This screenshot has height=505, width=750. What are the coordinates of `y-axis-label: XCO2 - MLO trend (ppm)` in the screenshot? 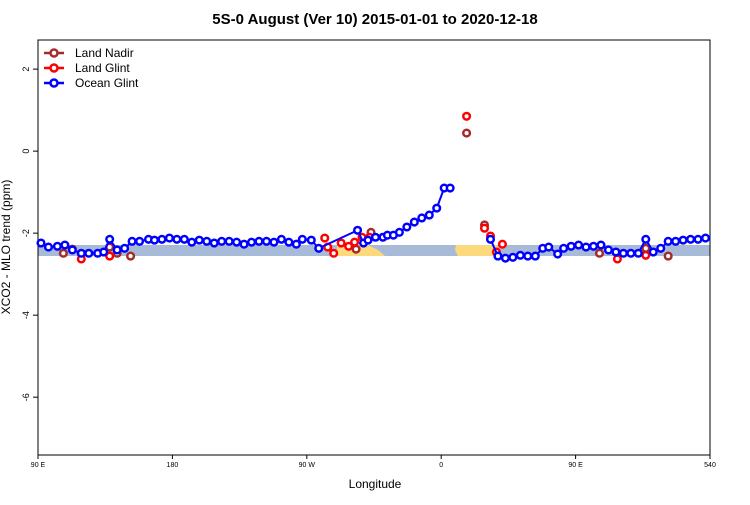 It's located at (6, 247).